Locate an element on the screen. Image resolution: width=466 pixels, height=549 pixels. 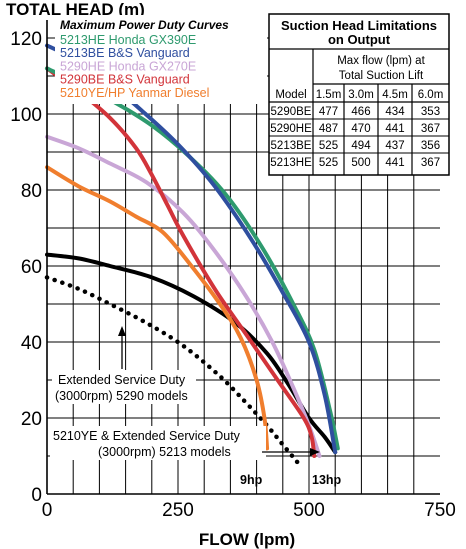
table-column-header: 3.0m is located at coordinates (361, 95).